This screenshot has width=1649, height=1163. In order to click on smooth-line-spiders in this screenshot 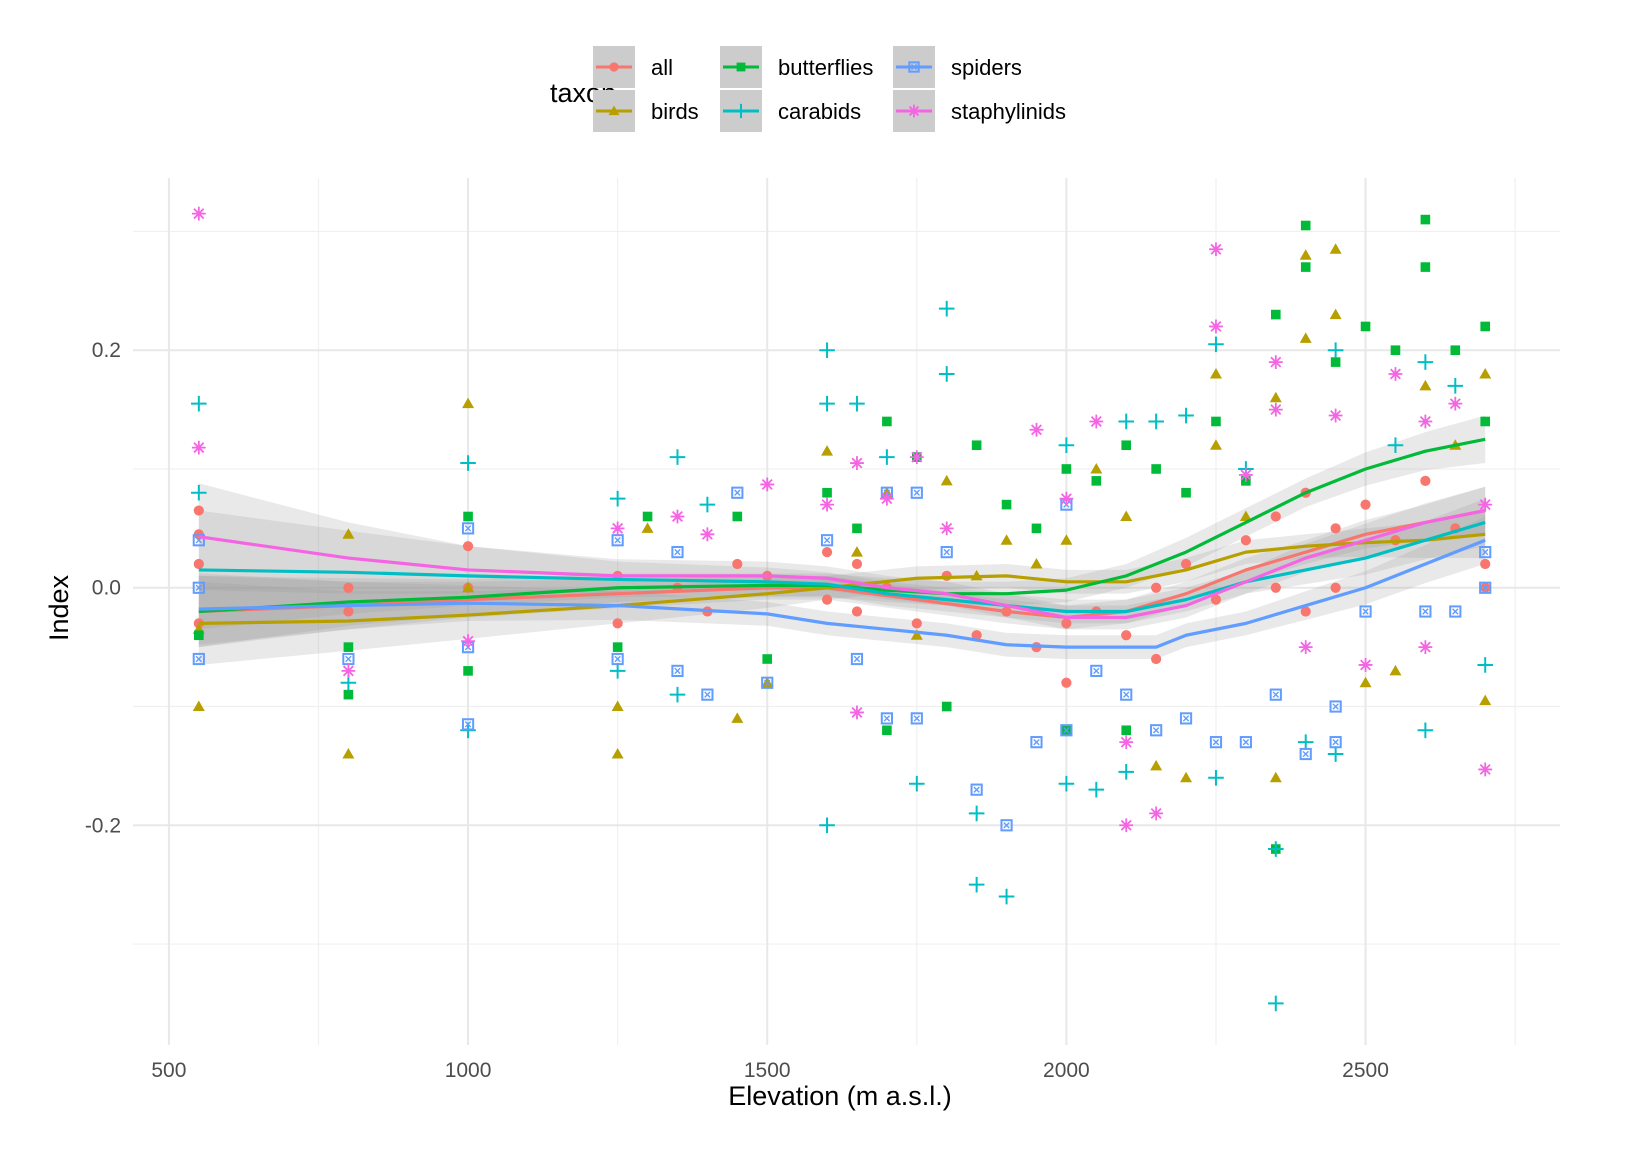, I will do `click(842, 593)`.